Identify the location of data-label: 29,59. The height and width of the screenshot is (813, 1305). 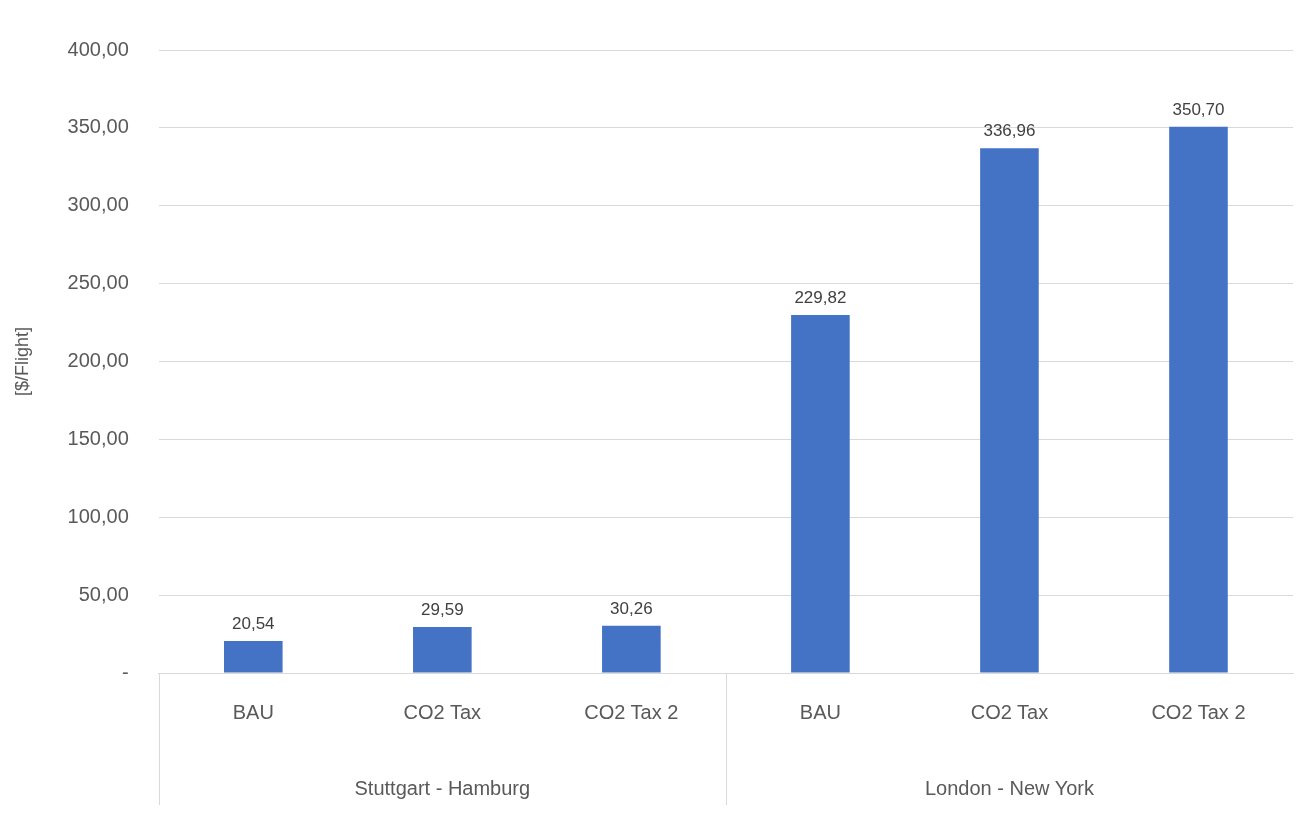
(442, 610).